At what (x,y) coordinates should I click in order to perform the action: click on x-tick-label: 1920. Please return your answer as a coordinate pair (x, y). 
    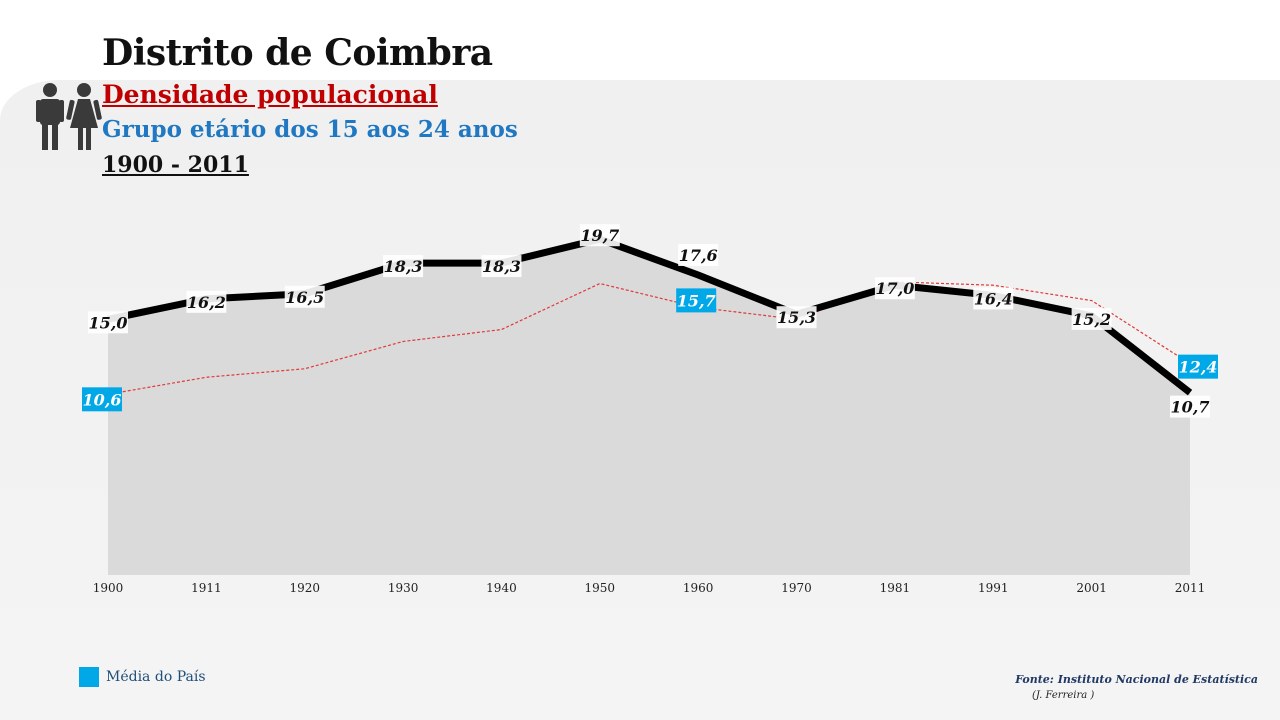
    Looking at the image, I should click on (304, 588).